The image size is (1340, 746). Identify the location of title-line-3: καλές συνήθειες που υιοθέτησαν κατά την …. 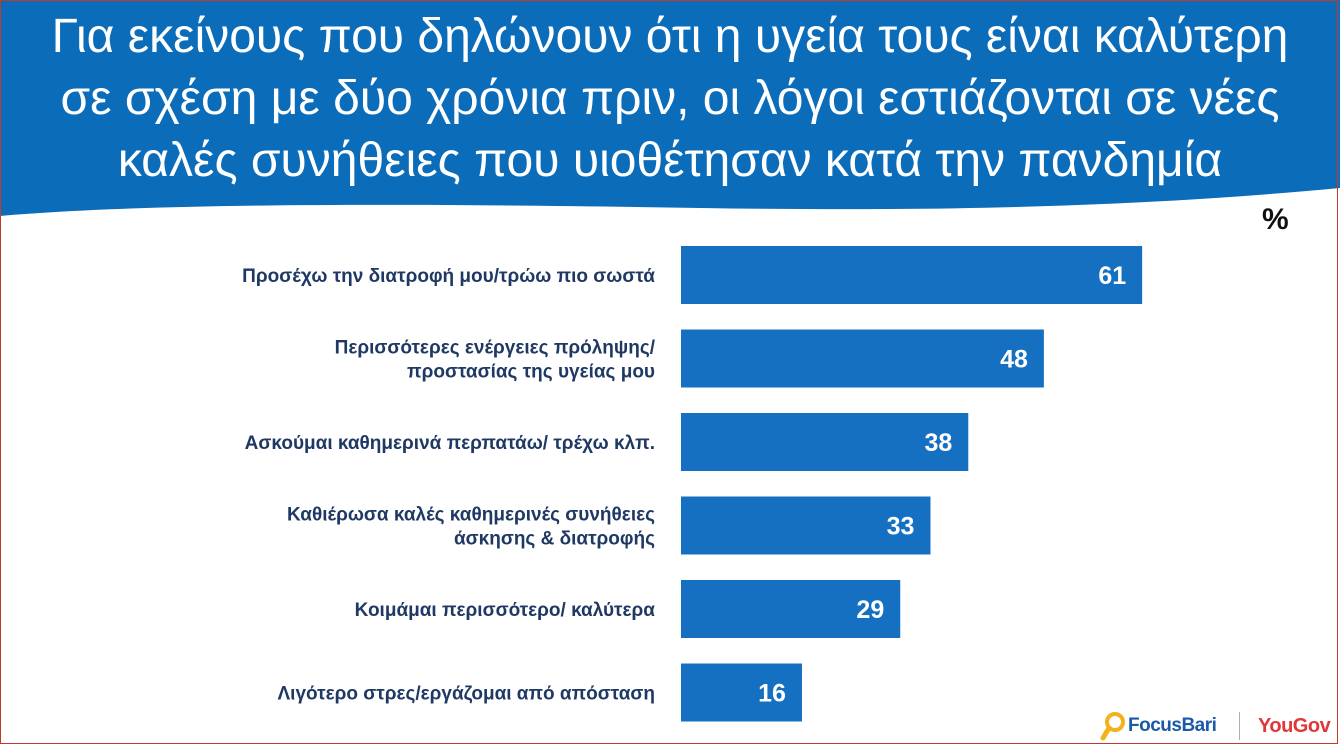
(670, 160).